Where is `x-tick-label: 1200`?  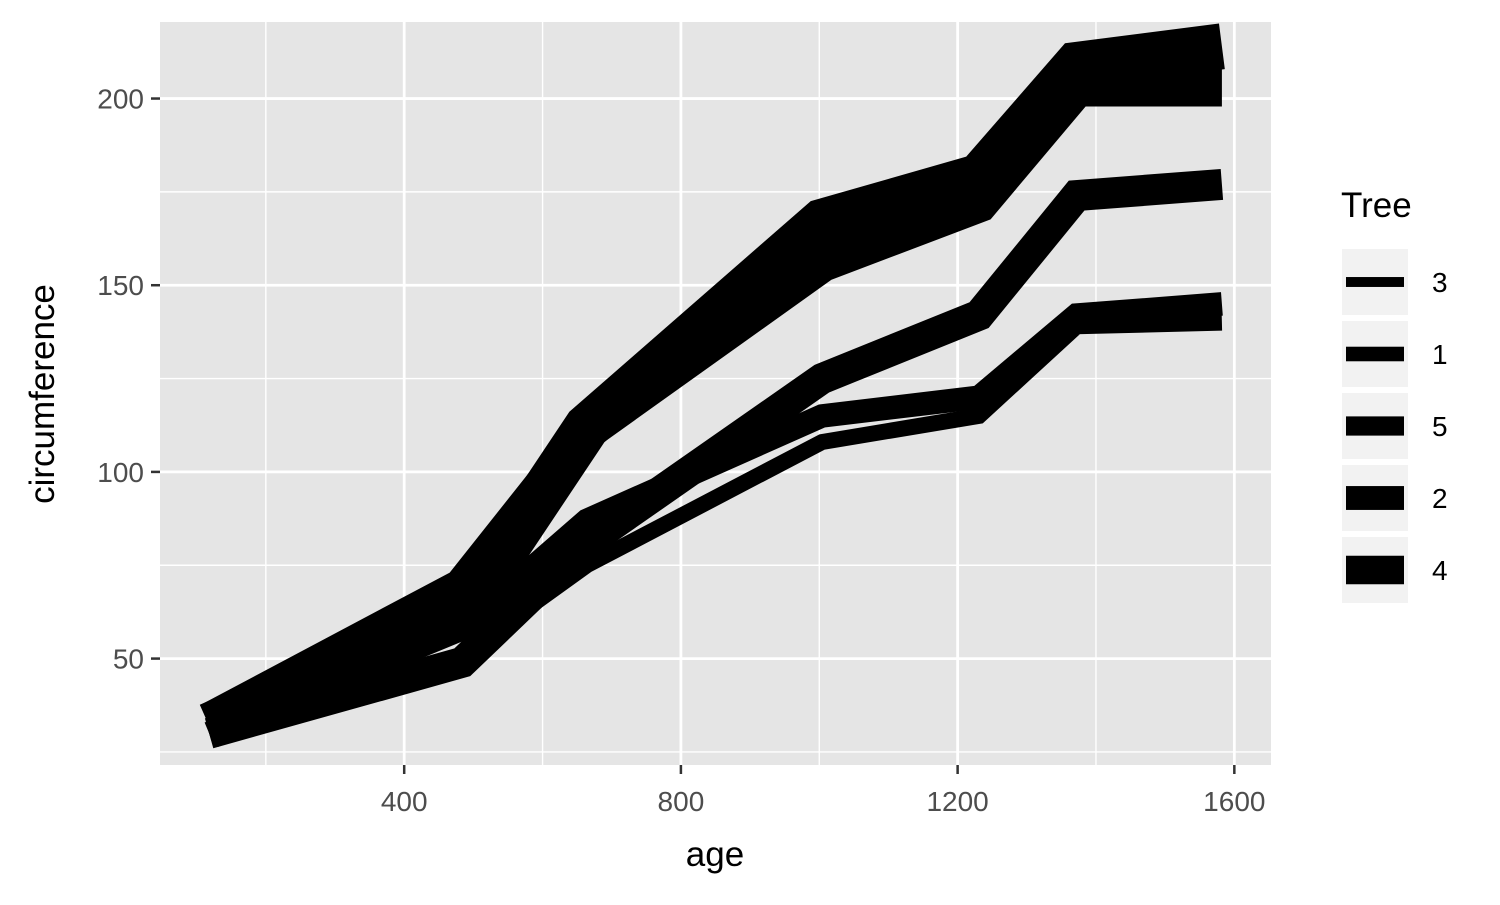 x-tick-label: 1200 is located at coordinates (957, 801).